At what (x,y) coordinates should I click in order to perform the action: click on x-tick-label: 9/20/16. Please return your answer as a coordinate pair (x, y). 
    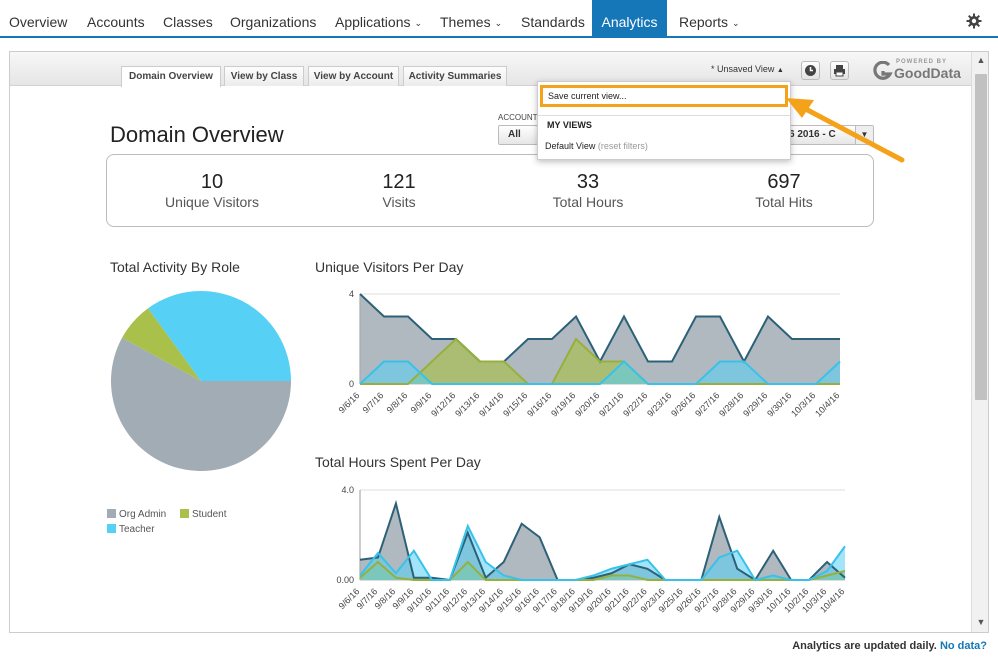
    Looking at the image, I should click on (587, 404).